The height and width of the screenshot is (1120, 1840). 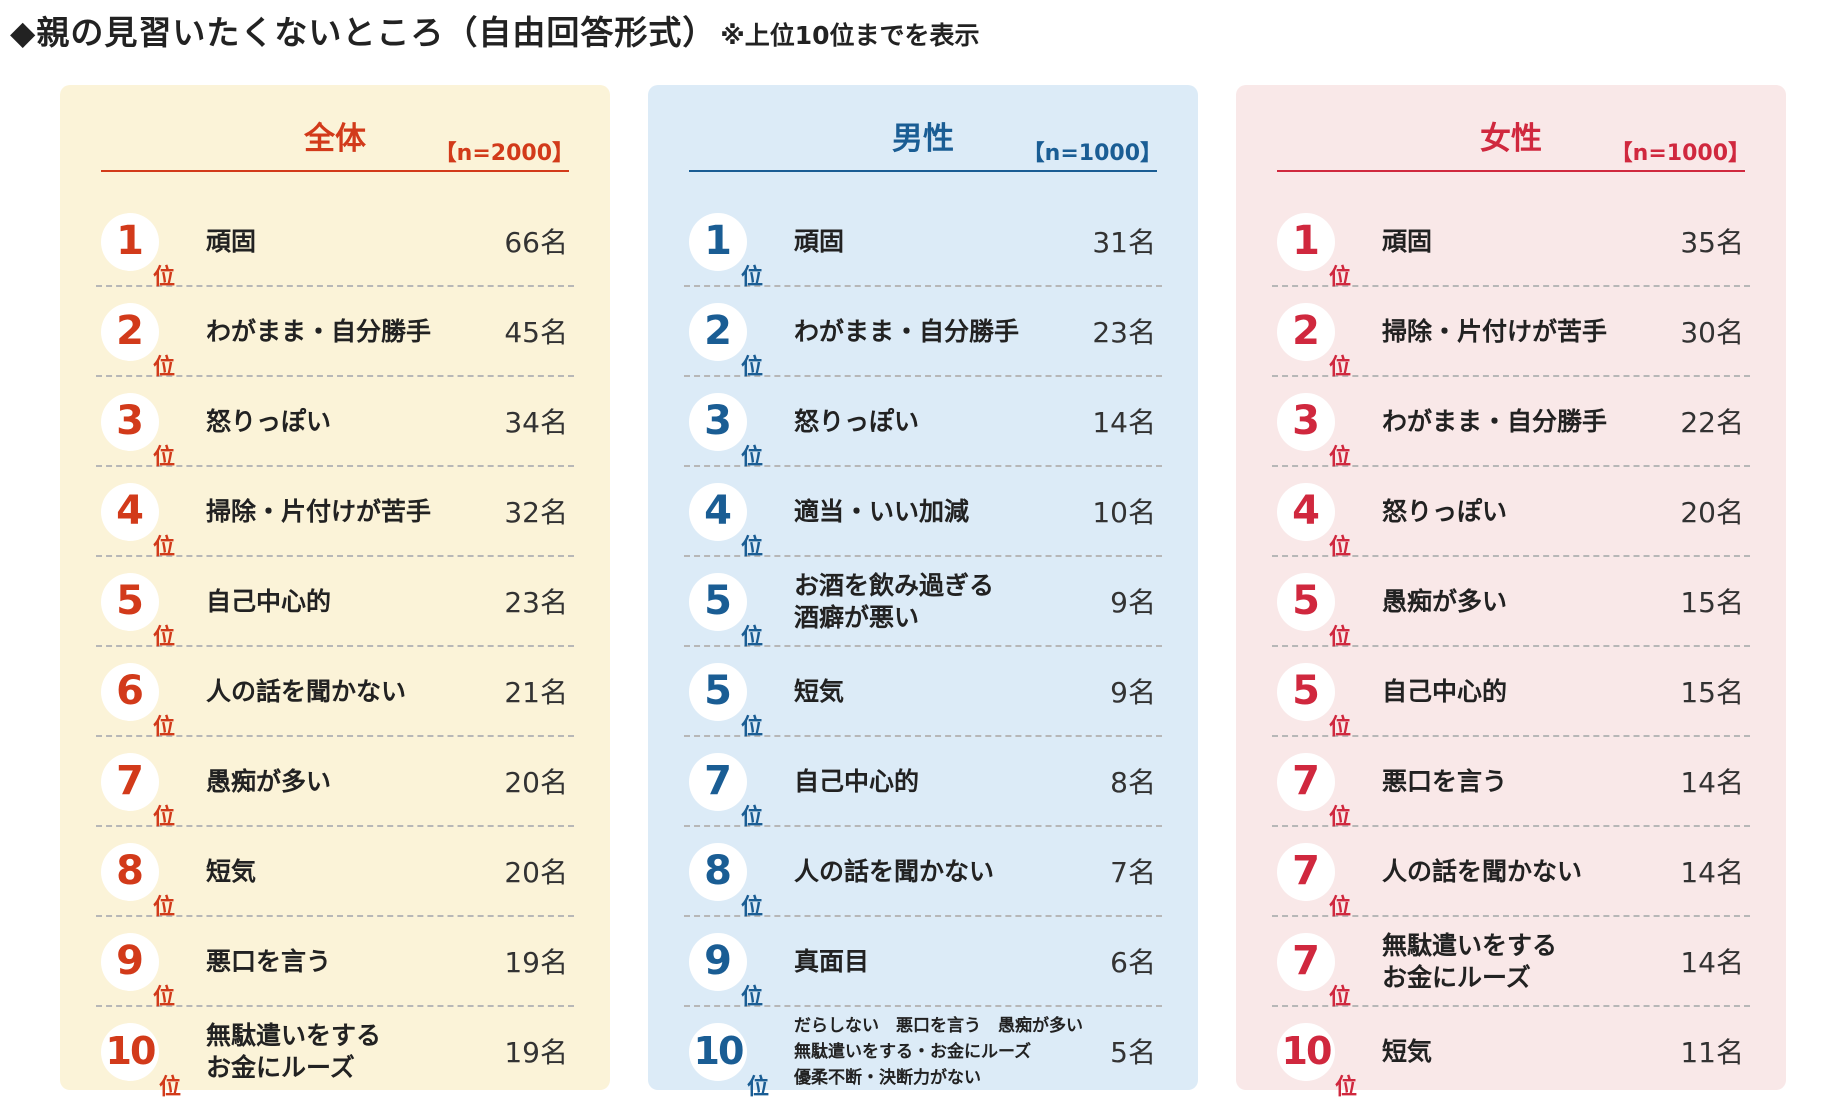 I want to click on item-label: わがまま・自分勝手, so click(x=356, y=332).